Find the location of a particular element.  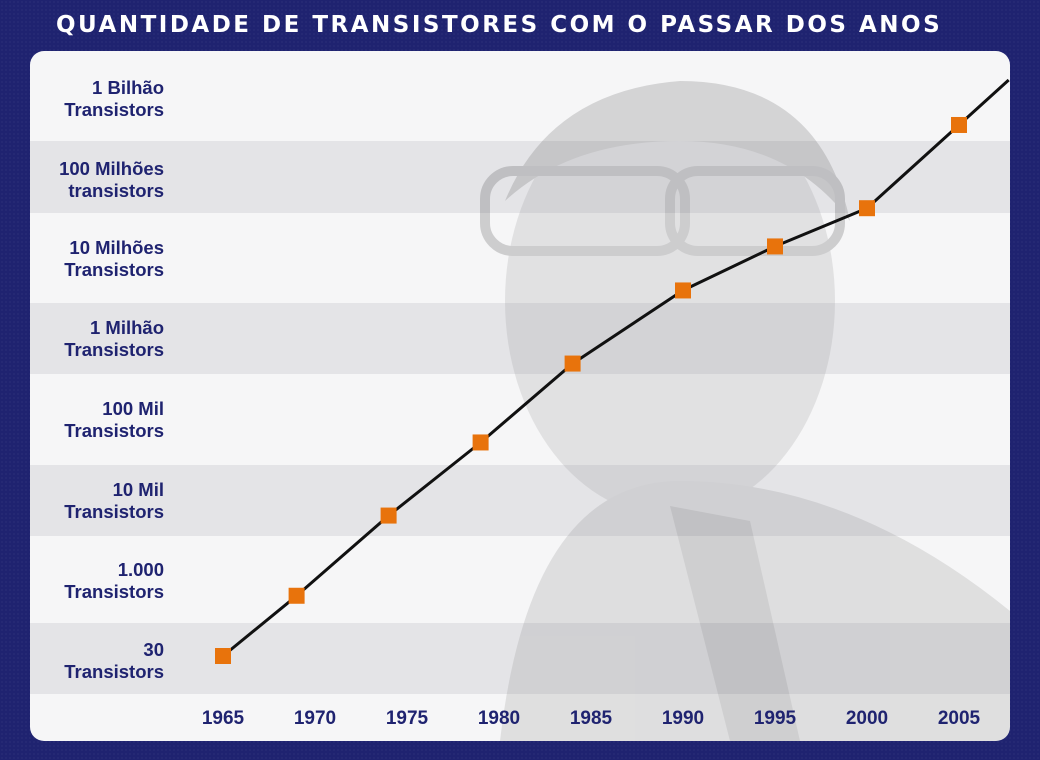

x-tick-label: 1995 is located at coordinates (775, 718).